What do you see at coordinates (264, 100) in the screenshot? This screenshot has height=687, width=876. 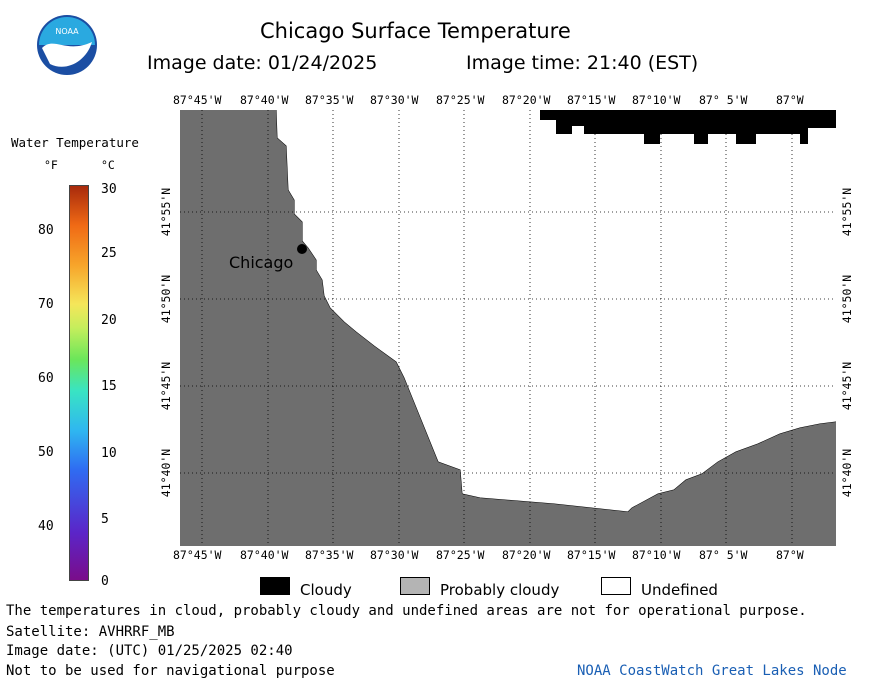 I see `lon-label-top: 87°40'W` at bounding box center [264, 100].